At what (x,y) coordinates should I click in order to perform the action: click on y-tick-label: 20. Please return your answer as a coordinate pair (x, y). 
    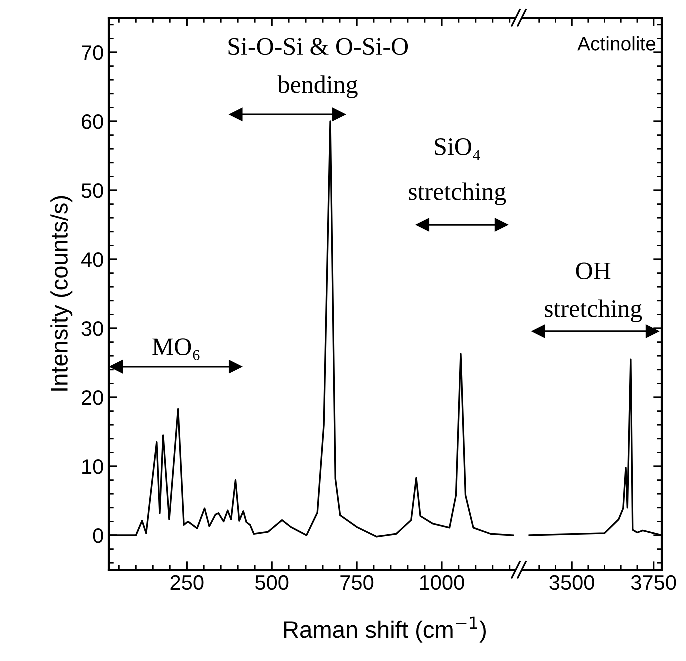
    Looking at the image, I should click on (93, 398).